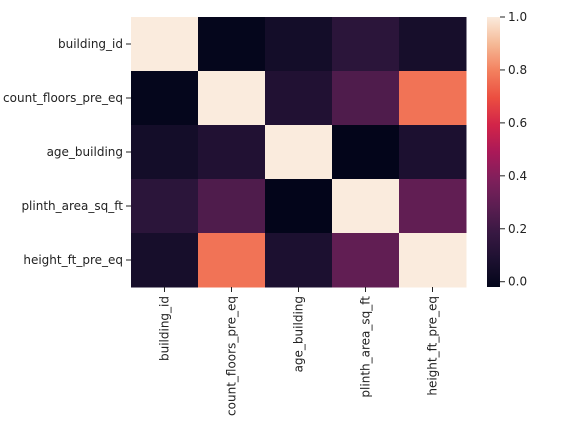 The image size is (568, 428). What do you see at coordinates (63, 98) in the screenshot?
I see `y-tick-label: count_floors_pre_eq` at bounding box center [63, 98].